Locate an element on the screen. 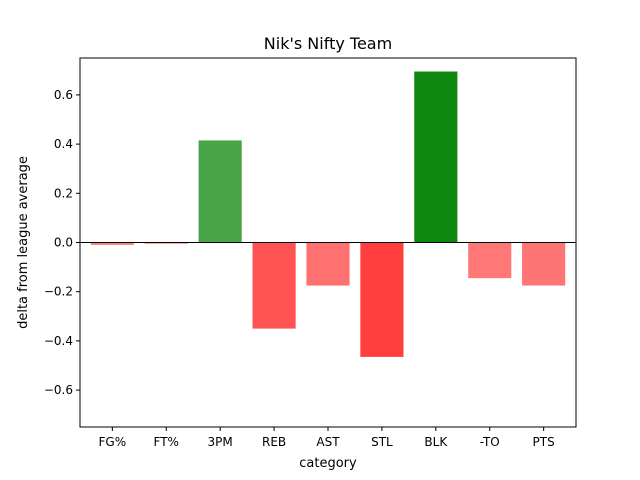 This screenshot has height=480, width=640. x-tick-label-fgpct: FG% is located at coordinates (113, 442).